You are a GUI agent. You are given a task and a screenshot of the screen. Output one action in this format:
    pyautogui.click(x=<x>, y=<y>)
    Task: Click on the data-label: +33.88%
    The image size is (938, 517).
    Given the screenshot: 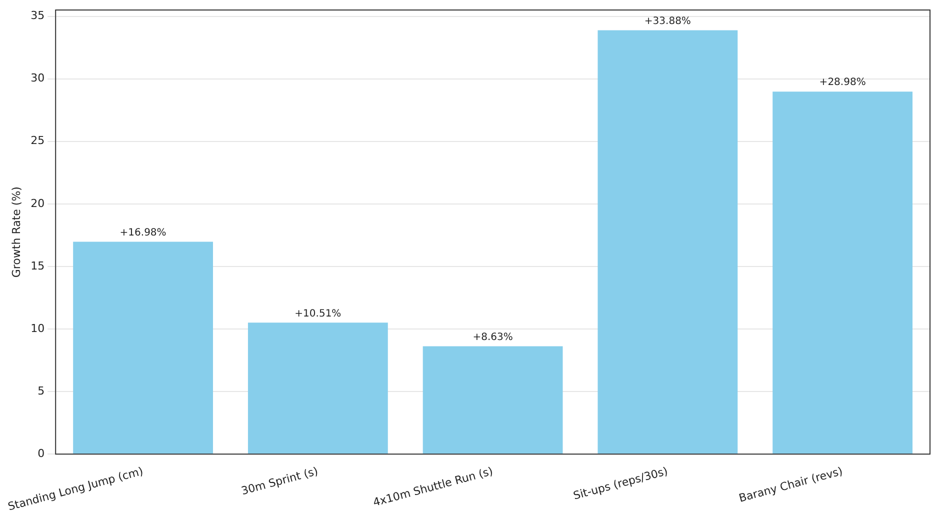 What is the action you would take?
    pyautogui.click(x=667, y=21)
    